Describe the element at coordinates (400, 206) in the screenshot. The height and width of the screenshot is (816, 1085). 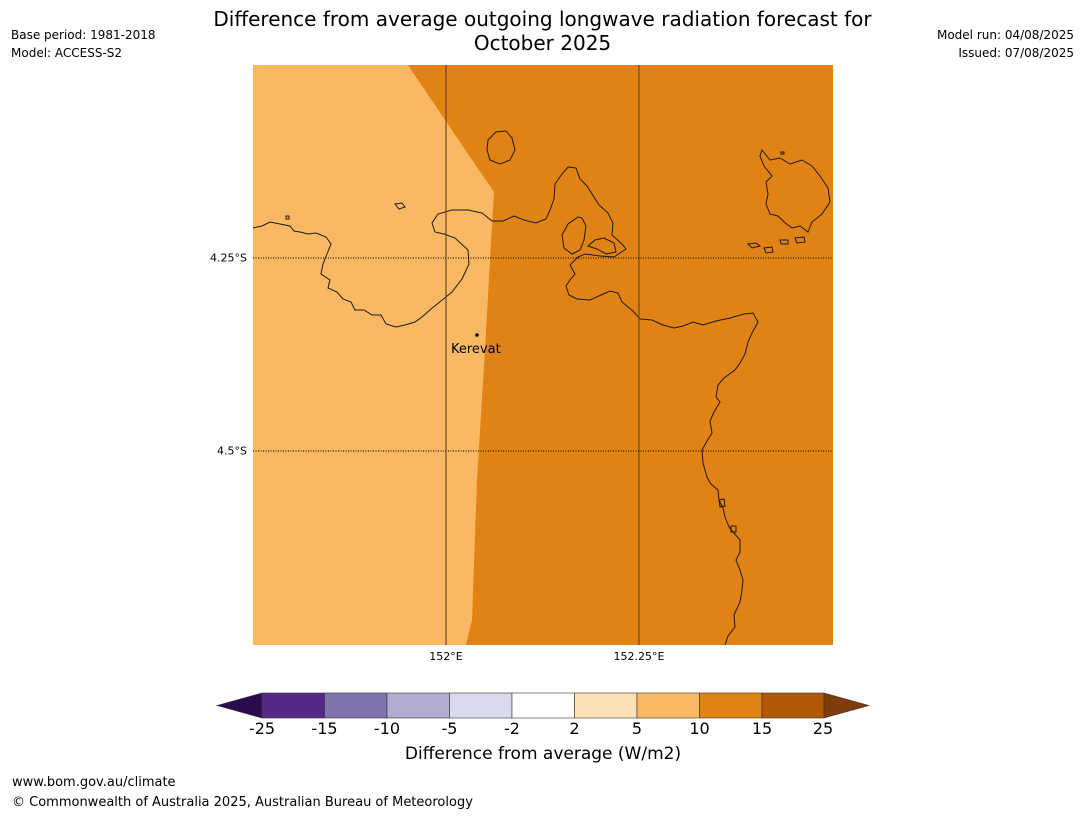
I see `island-small-west` at that location.